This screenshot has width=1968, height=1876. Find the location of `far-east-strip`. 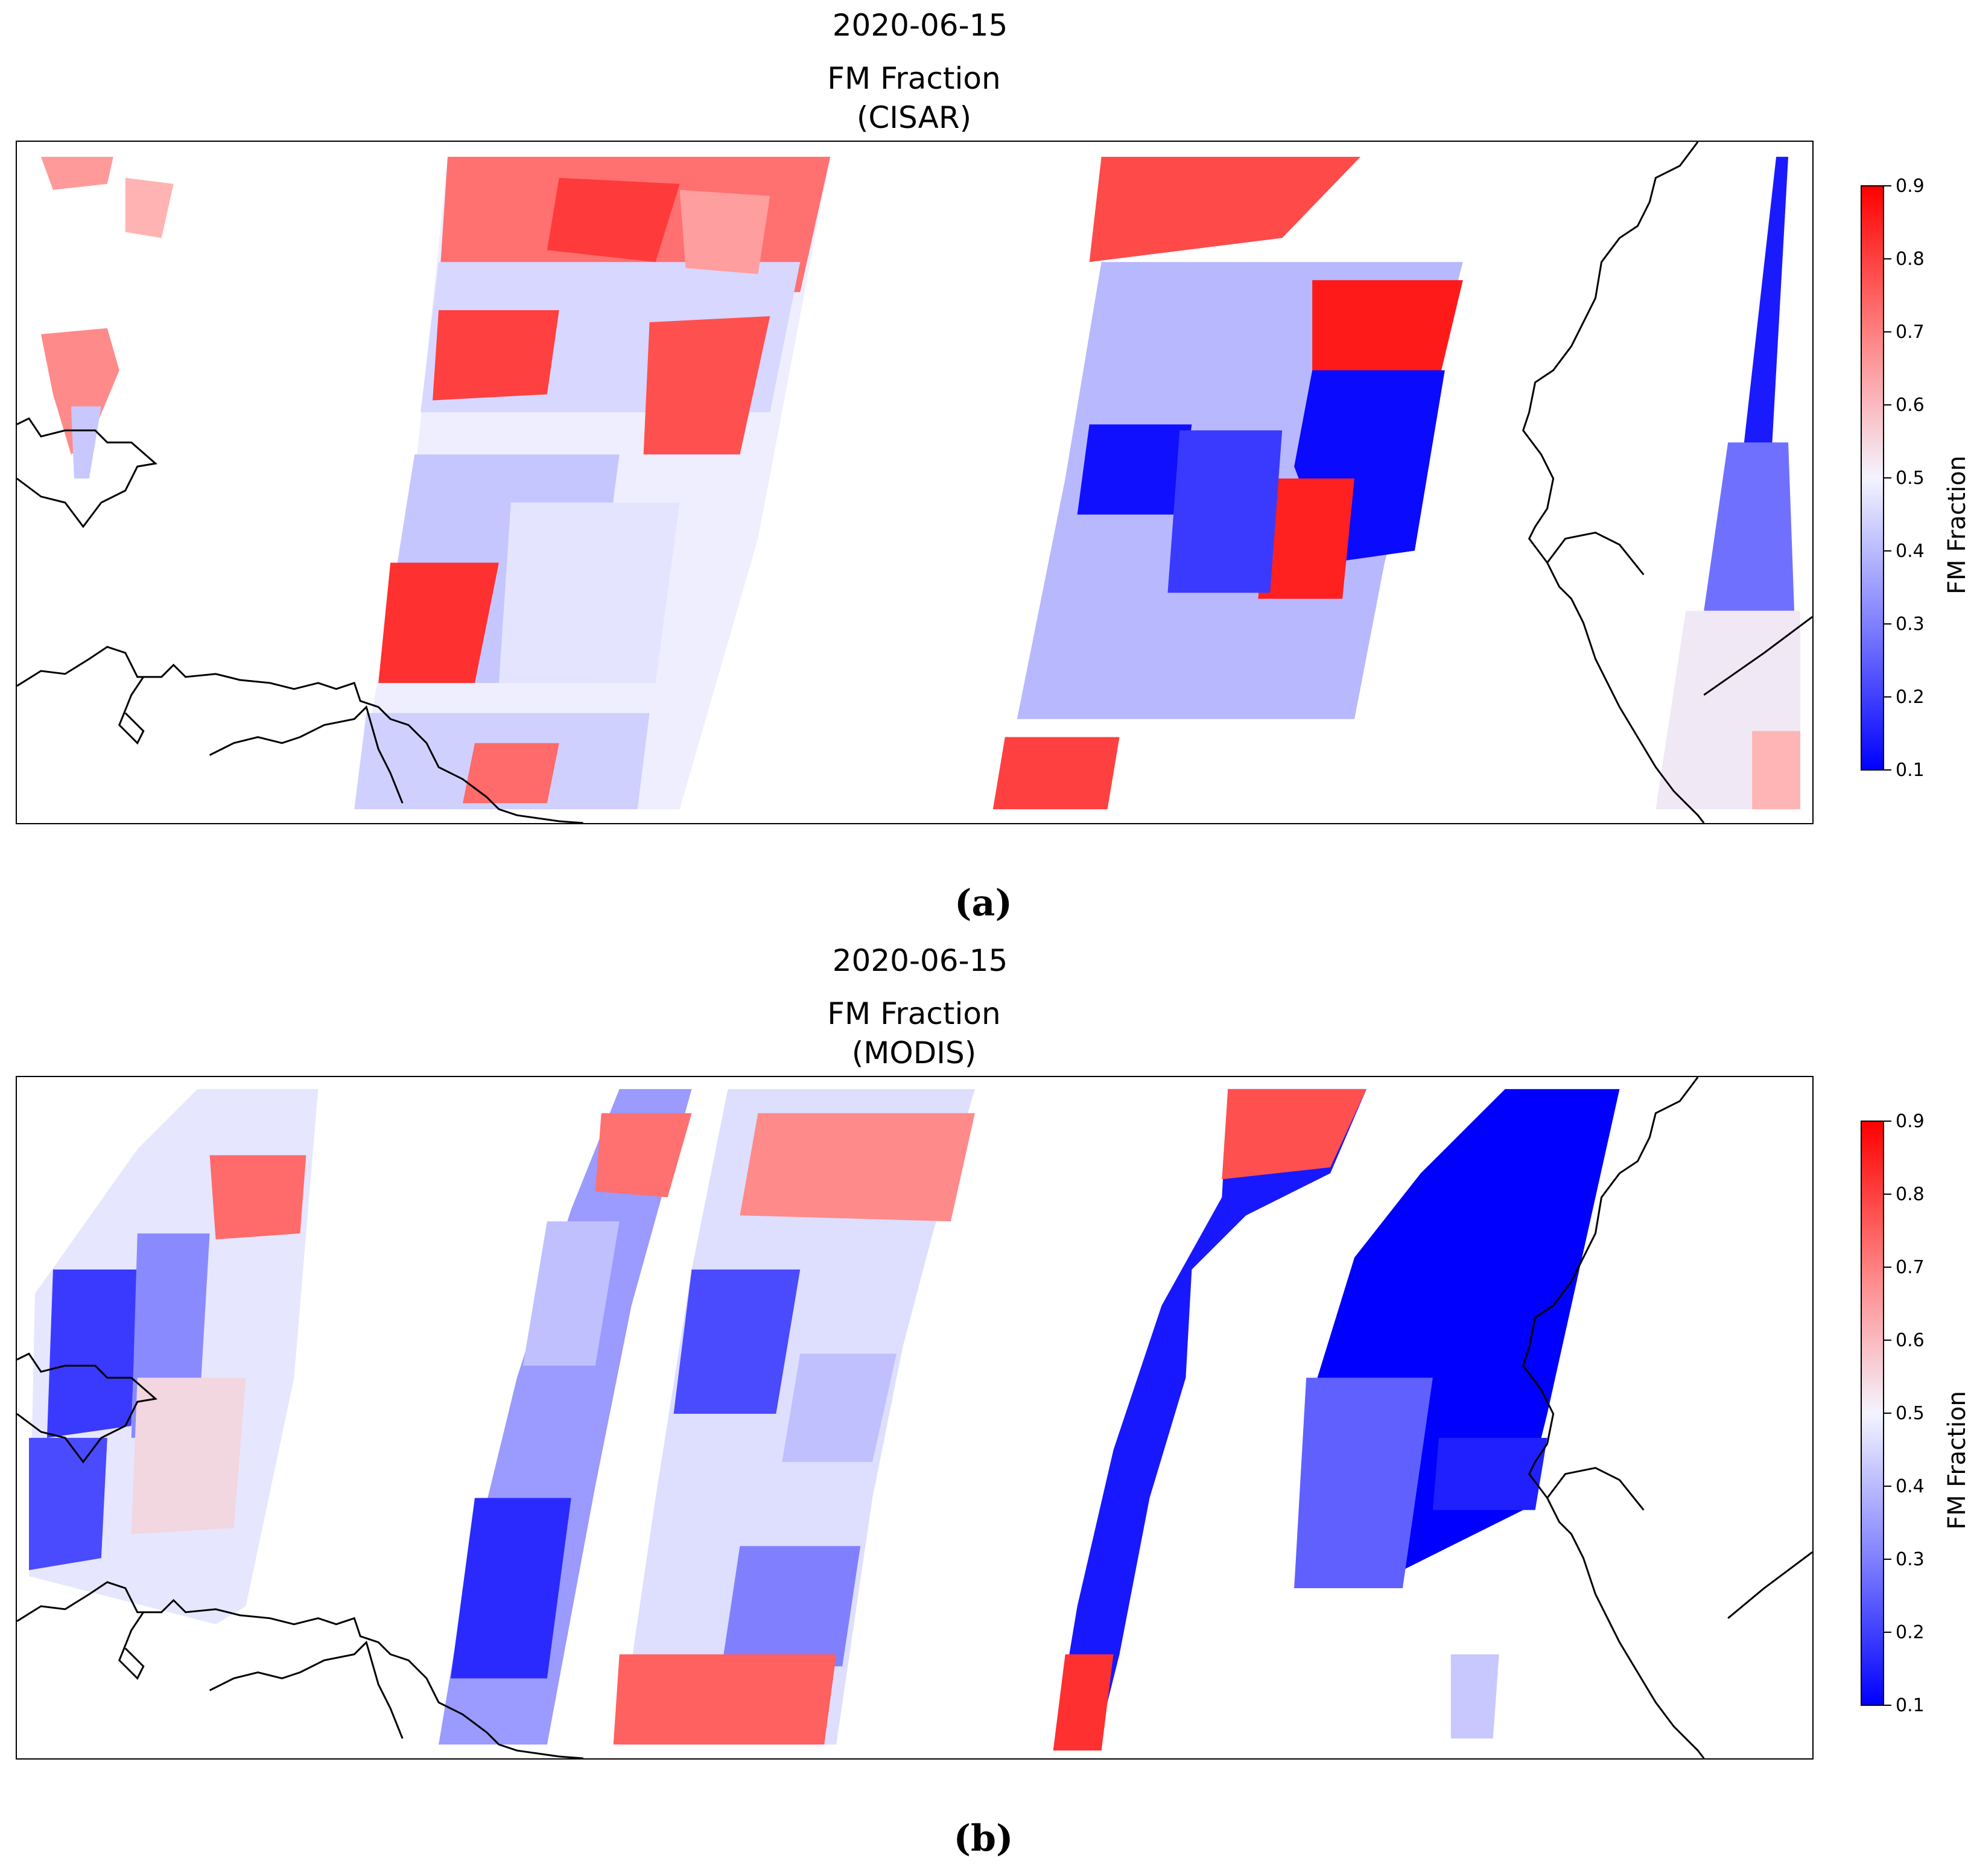

far-east-strip is located at coordinates (1728, 483).